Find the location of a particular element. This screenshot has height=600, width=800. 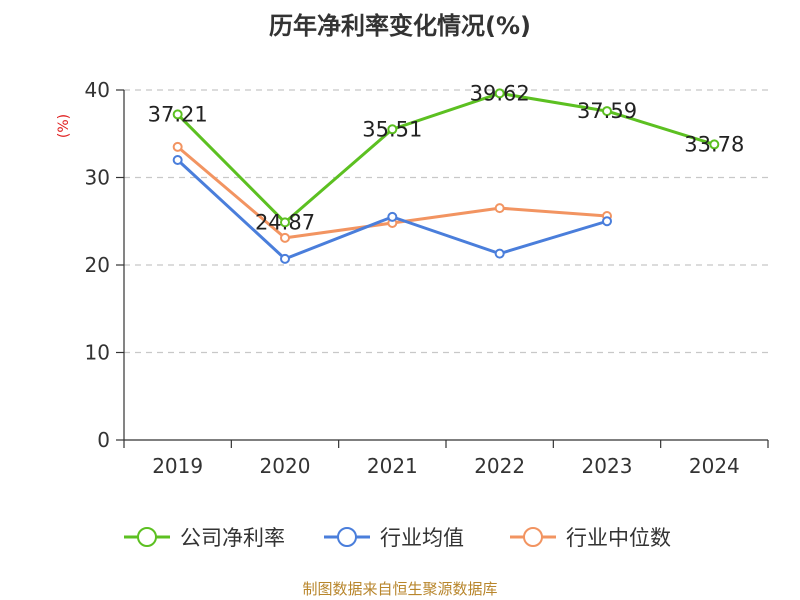

x-tick-label: 2021 is located at coordinates (392, 466).